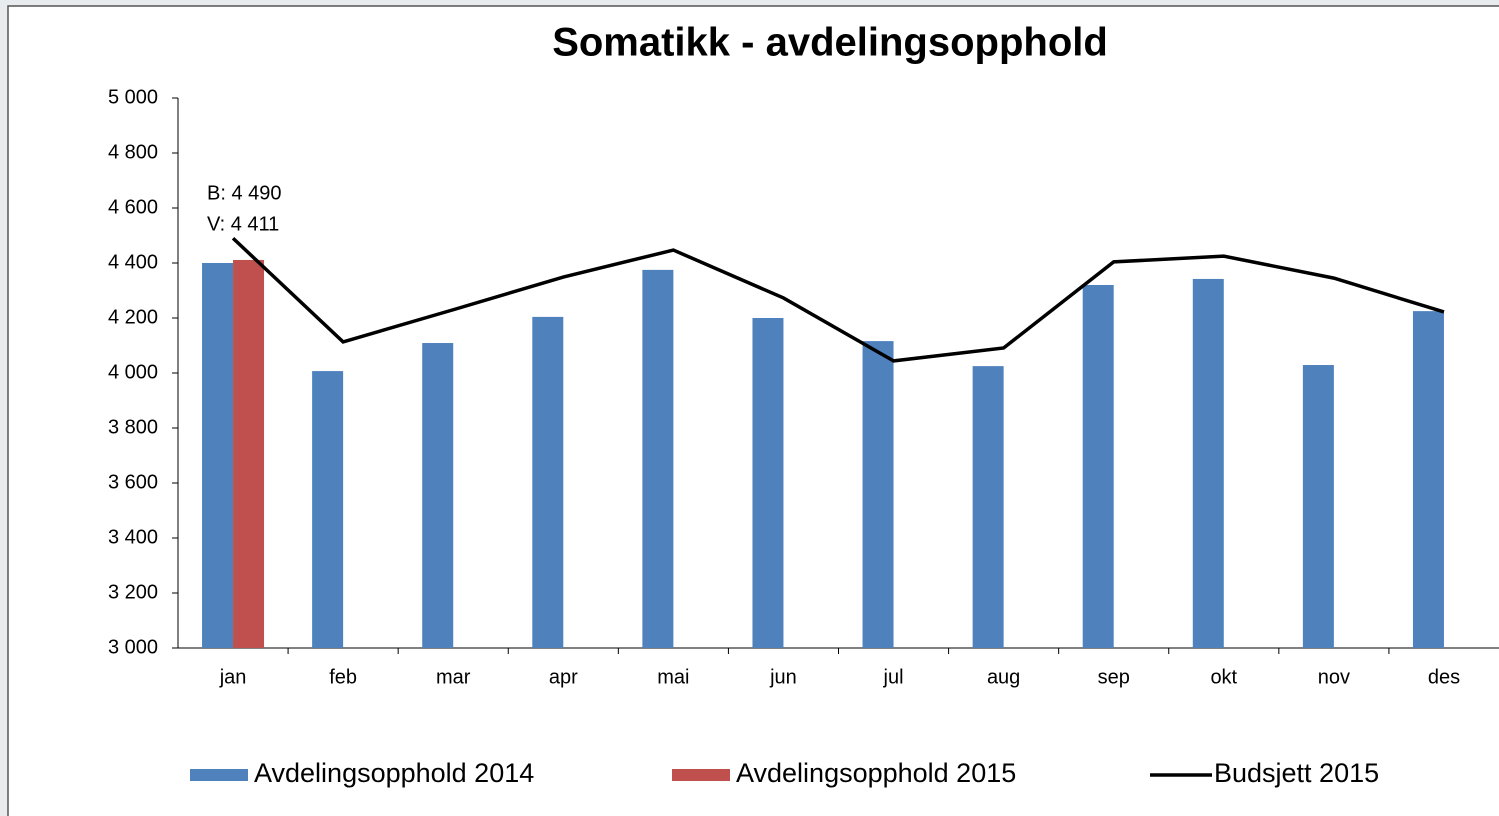 The width and height of the screenshot is (1499, 816). Describe the element at coordinates (830, 43) in the screenshot. I see `chart-title: Somatikk - avdelingsopphold` at that location.